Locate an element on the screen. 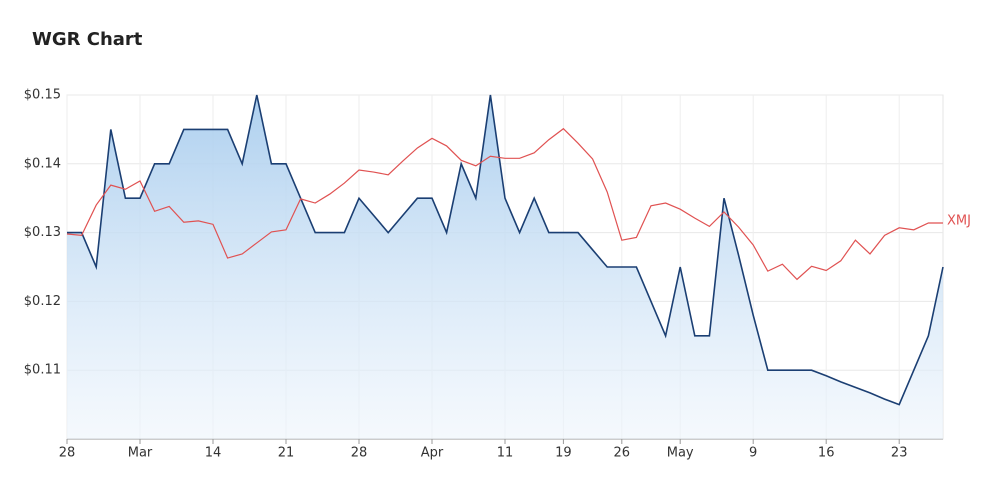 The image size is (1000, 482). x-tick-label: 16 is located at coordinates (826, 453).